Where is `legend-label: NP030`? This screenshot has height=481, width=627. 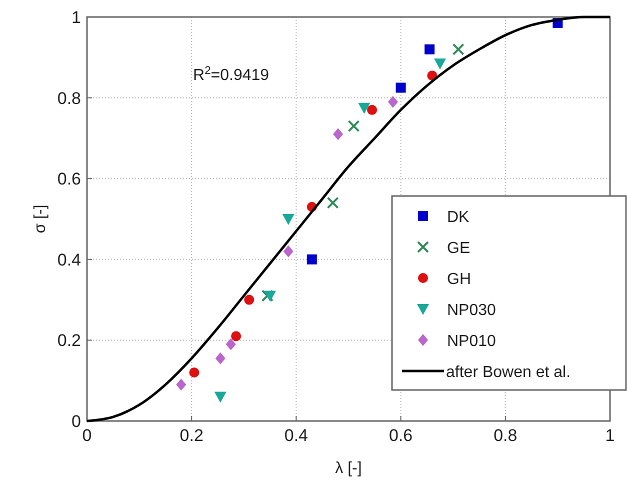
legend-label: NP030 is located at coordinates (471, 310).